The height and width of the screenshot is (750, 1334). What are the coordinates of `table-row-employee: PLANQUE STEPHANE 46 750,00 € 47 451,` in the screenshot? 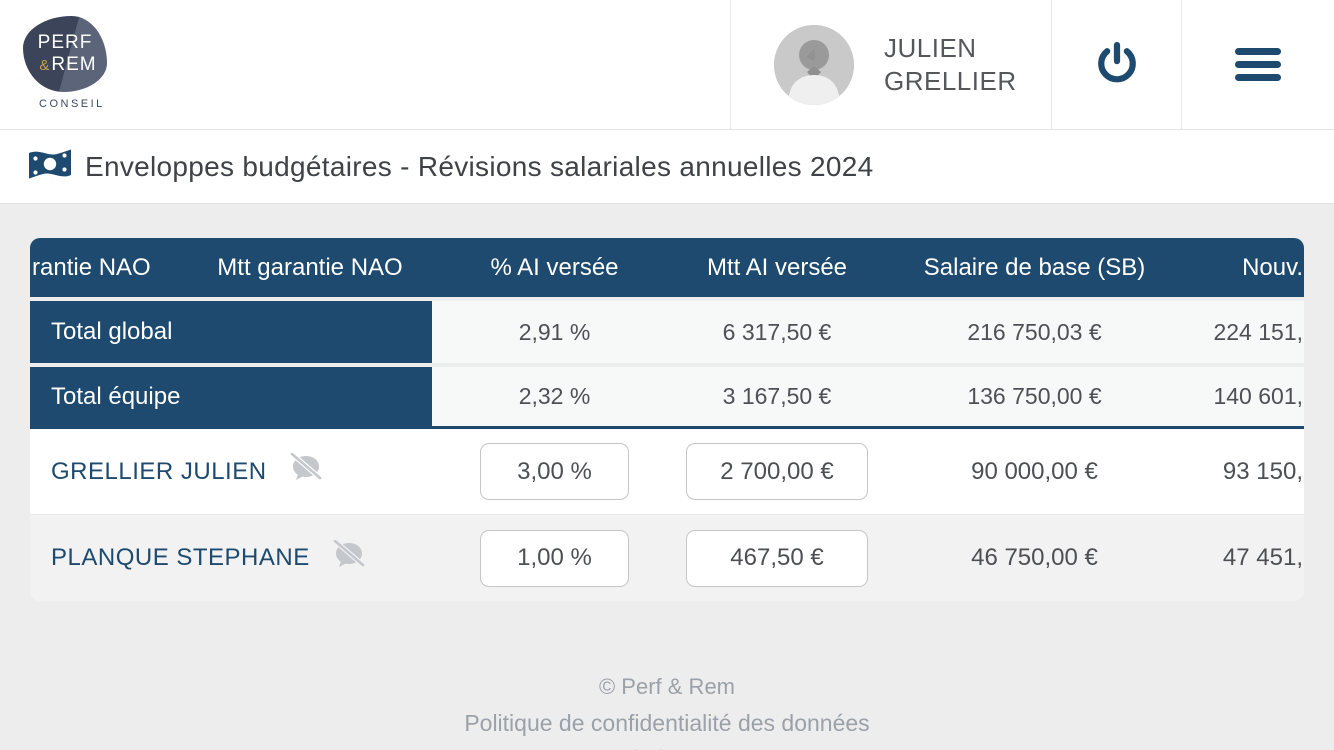 It's located at (667, 558).